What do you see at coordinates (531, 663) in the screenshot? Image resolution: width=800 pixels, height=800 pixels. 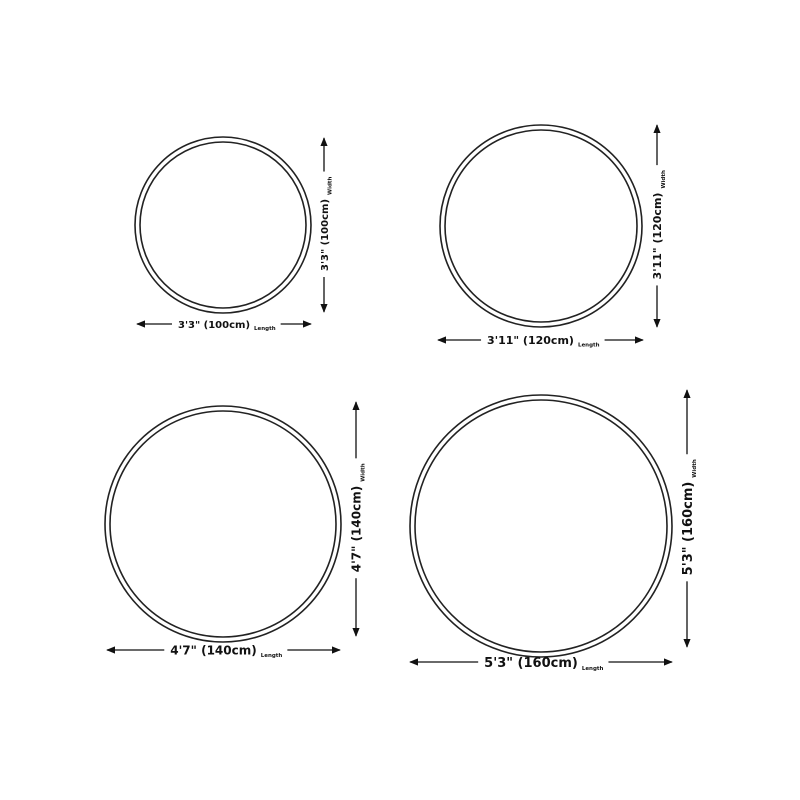 I see `length-label: 5'3" (160cm)` at bounding box center [531, 663].